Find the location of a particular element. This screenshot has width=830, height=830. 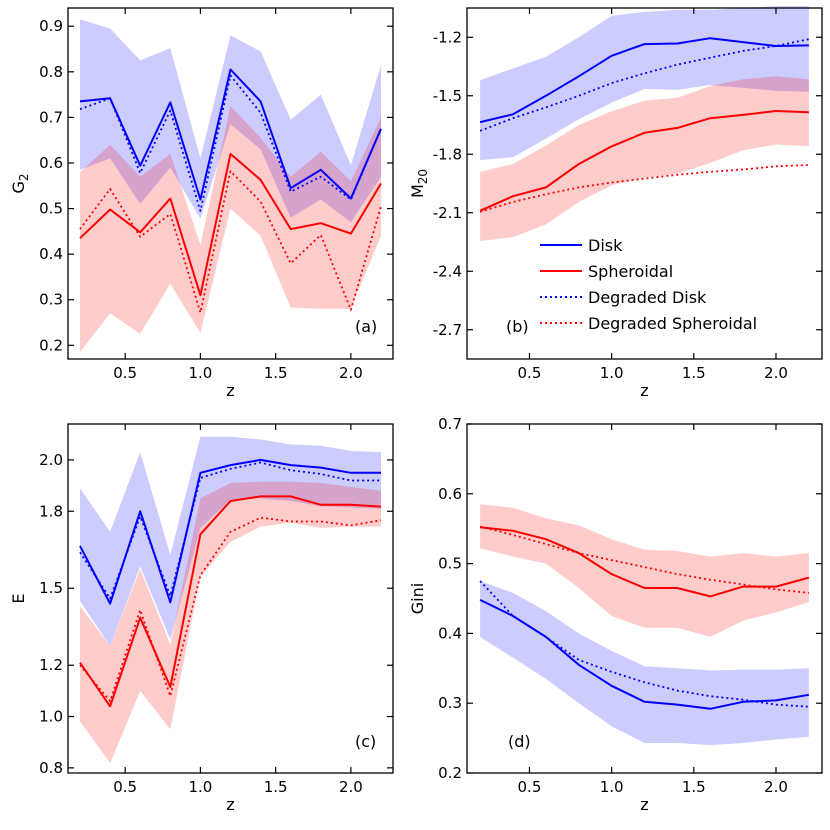

y-tick-label: -2.1 is located at coordinates (447, 213).